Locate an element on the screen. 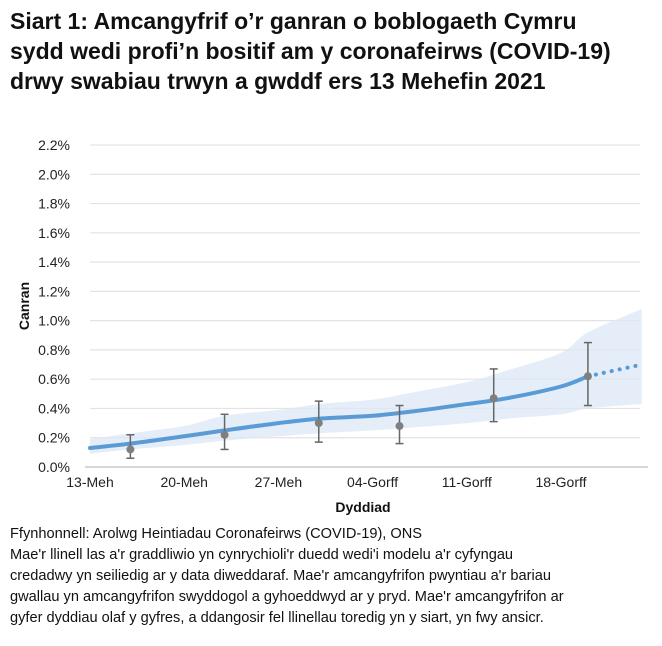 The width and height of the screenshot is (662, 646). official-estimates is located at coordinates (359, 400).